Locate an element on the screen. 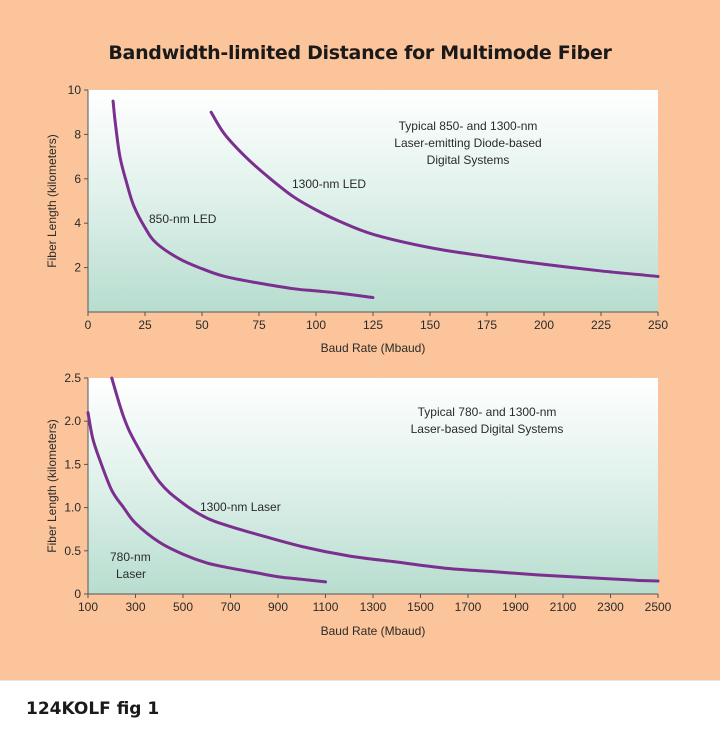 The image size is (720, 734). y-tick-label: 8 is located at coordinates (77, 134).